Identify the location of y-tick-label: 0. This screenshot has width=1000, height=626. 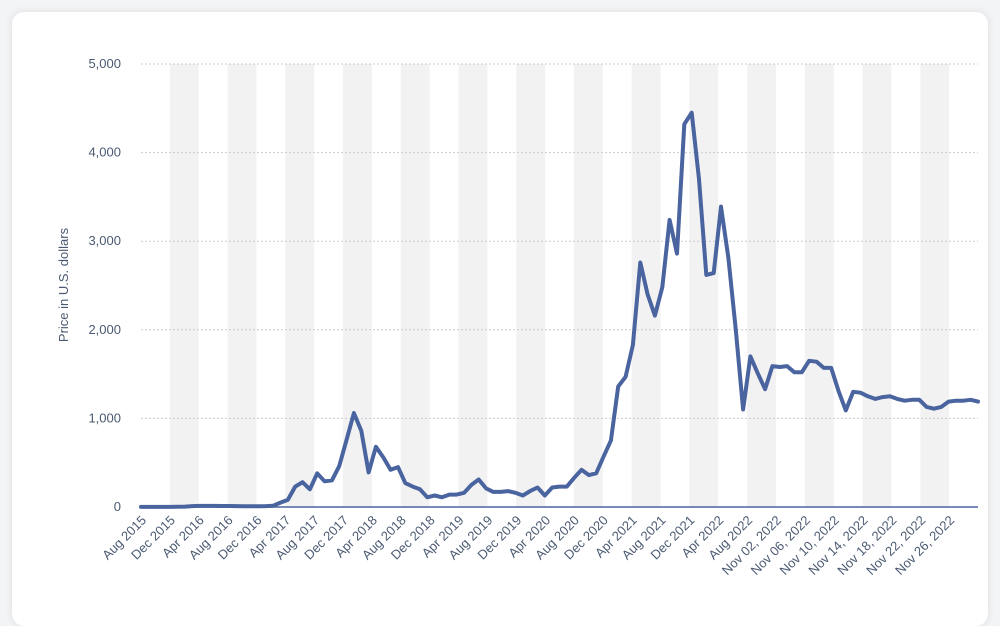
(117, 506).